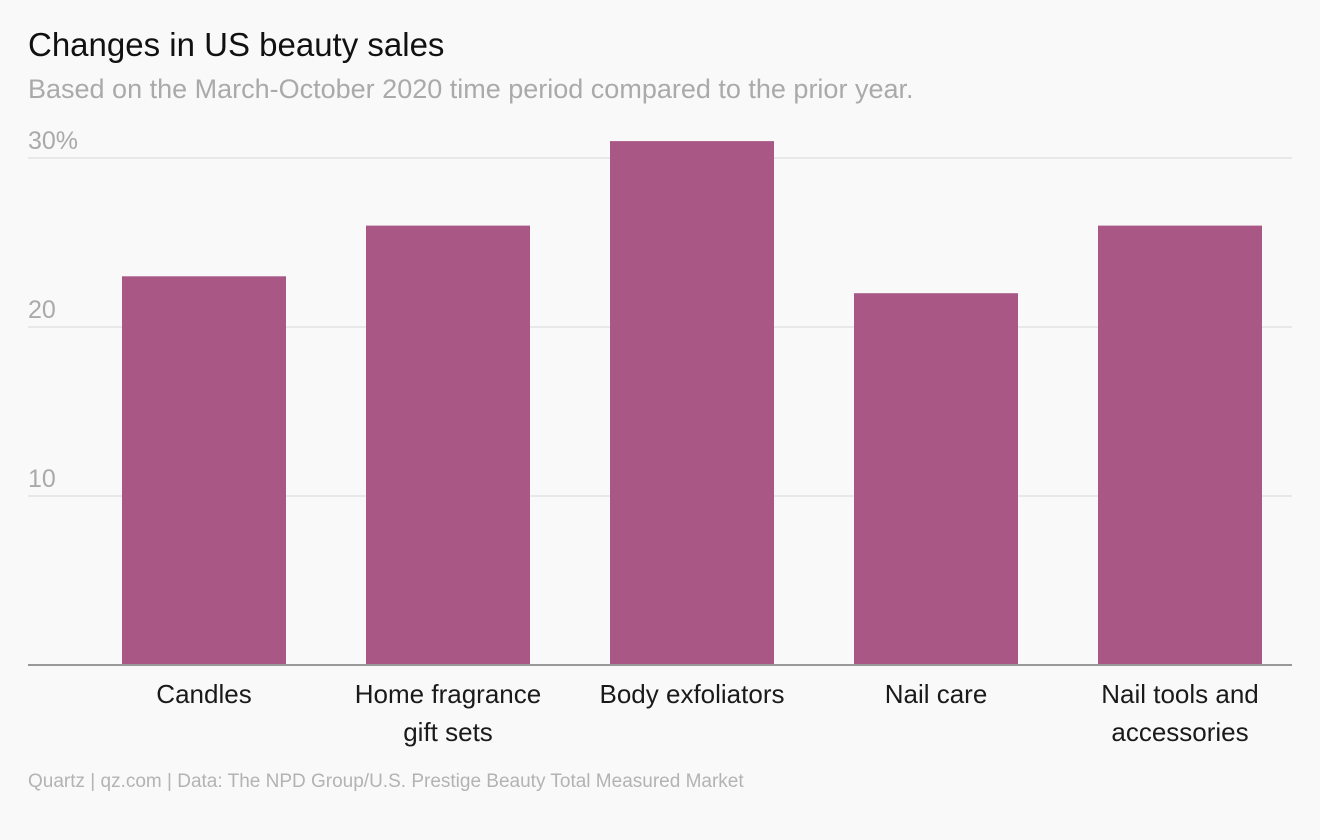 The image size is (1320, 840). Describe the element at coordinates (1180, 694) in the screenshot. I see `x-category-label-line: Nail tools and` at that location.